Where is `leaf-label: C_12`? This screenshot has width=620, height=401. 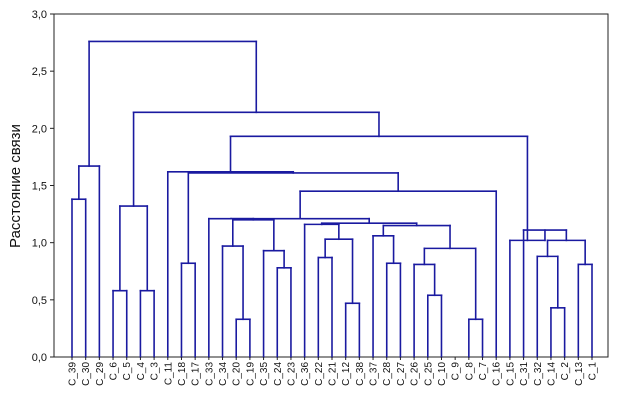 leaf-label: C_12 is located at coordinates (346, 374).